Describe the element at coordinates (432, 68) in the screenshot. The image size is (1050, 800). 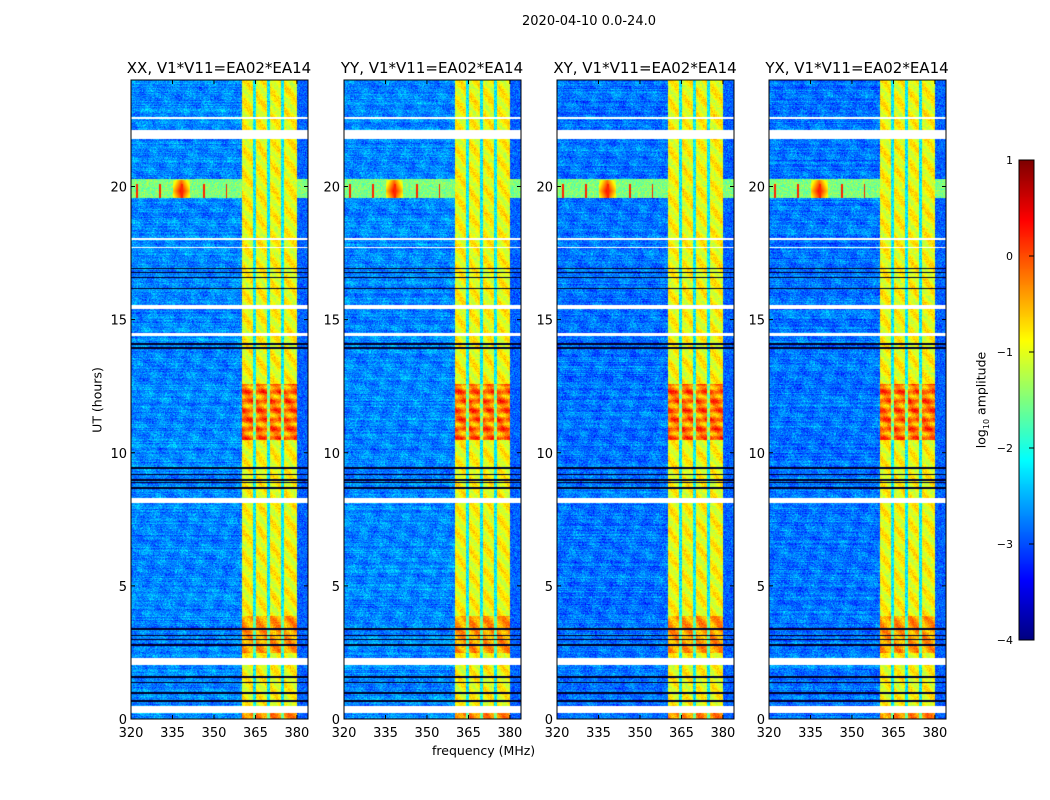
I see `panel-title-yy: YY, V1*V11=EA02*EA14` at that location.